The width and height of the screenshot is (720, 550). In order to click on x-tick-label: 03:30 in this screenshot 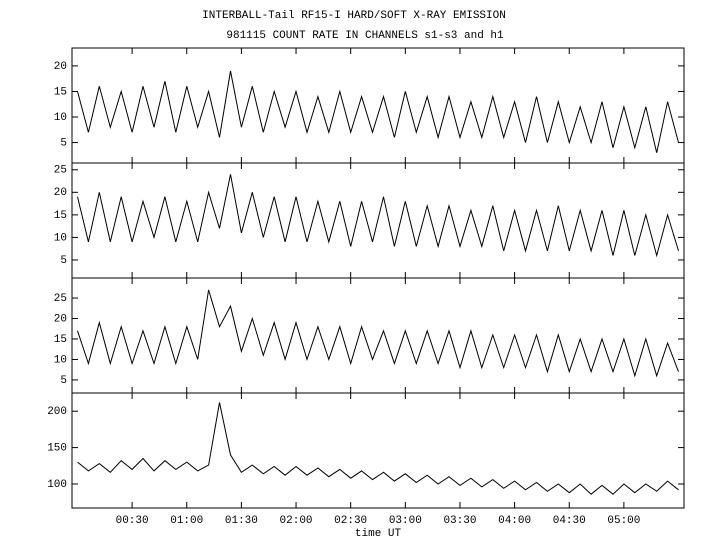, I will do `click(459, 521)`.